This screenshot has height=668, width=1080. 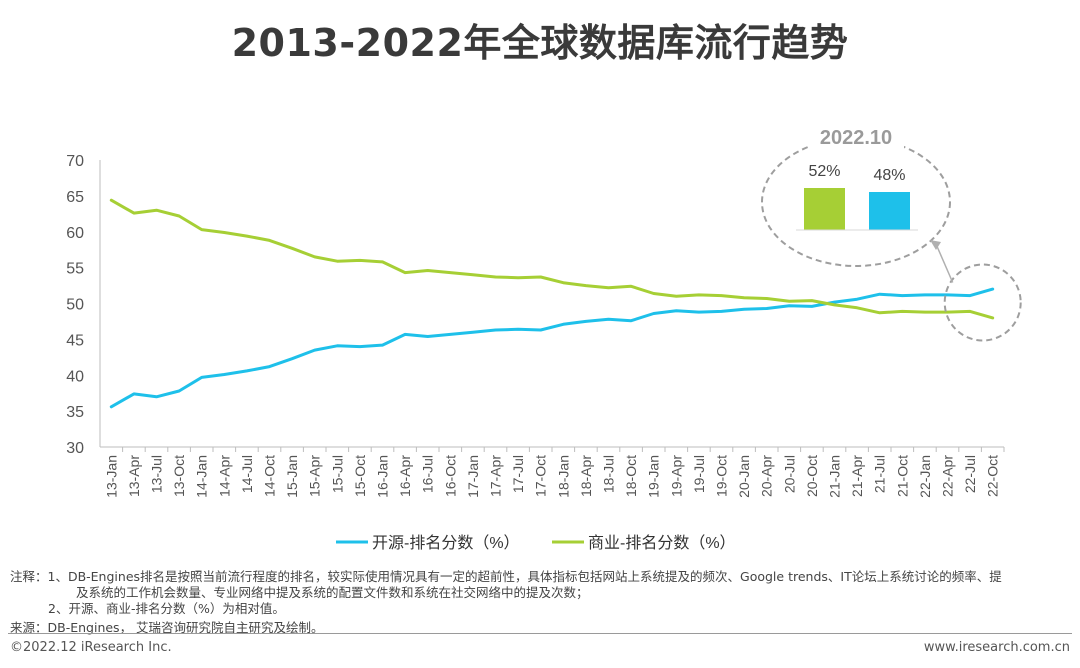 I want to click on x-tick-label: 16-Jan, so click(x=383, y=476).